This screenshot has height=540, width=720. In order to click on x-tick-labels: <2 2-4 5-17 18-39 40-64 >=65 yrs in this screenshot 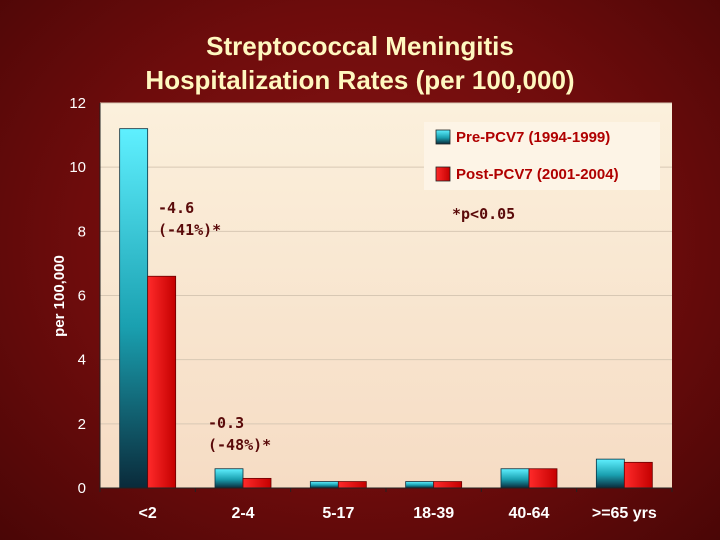, I will do `click(398, 513)`.